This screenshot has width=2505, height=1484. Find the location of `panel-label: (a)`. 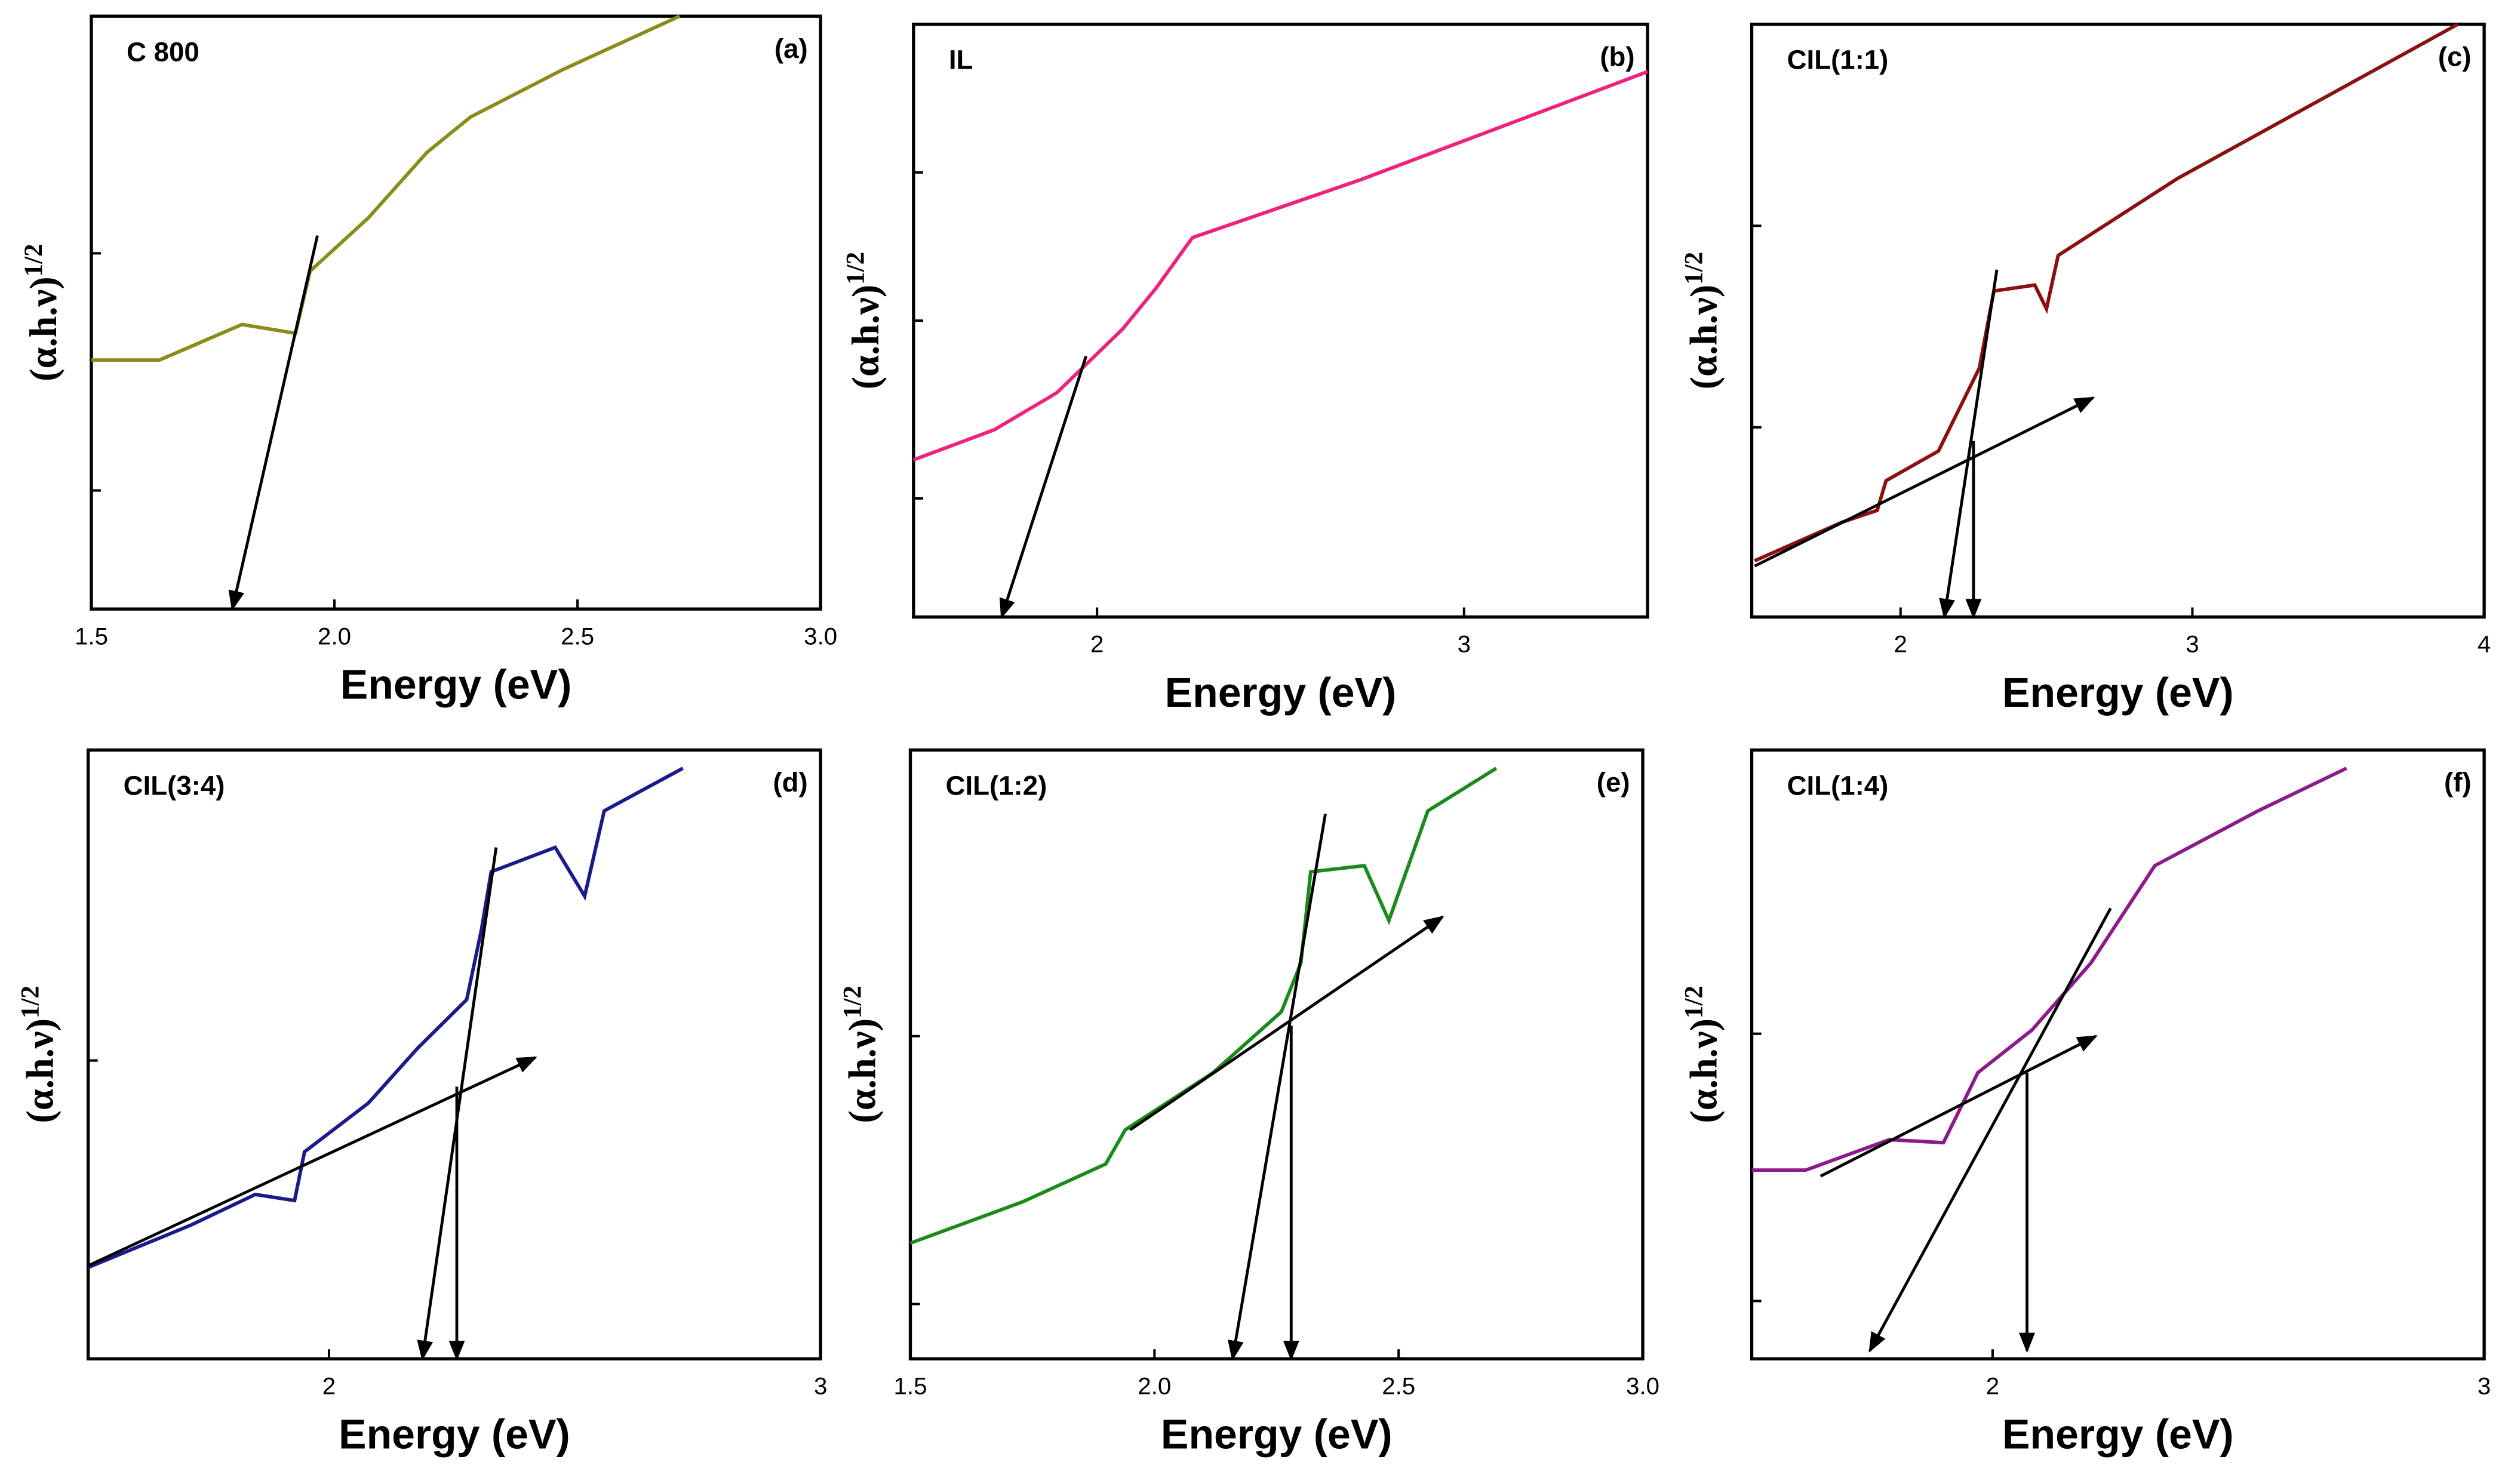

panel-label: (a) is located at coordinates (791, 49).